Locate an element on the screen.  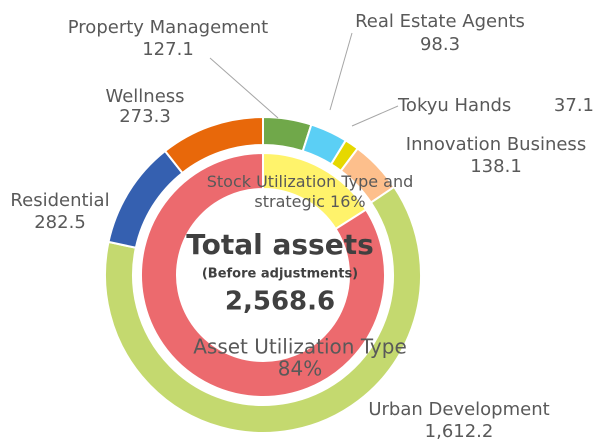
segment-value: 37.1 is located at coordinates (574, 105).